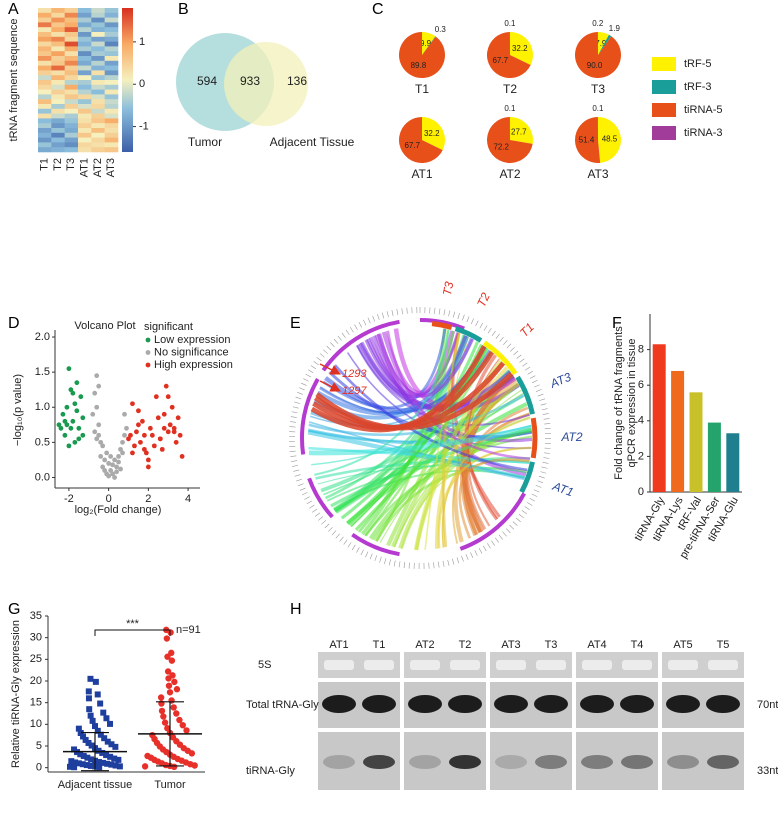 The height and width of the screenshot is (813, 778). Describe the element at coordinates (250, 81) in the screenshot. I see `venn-count: 933` at that location.